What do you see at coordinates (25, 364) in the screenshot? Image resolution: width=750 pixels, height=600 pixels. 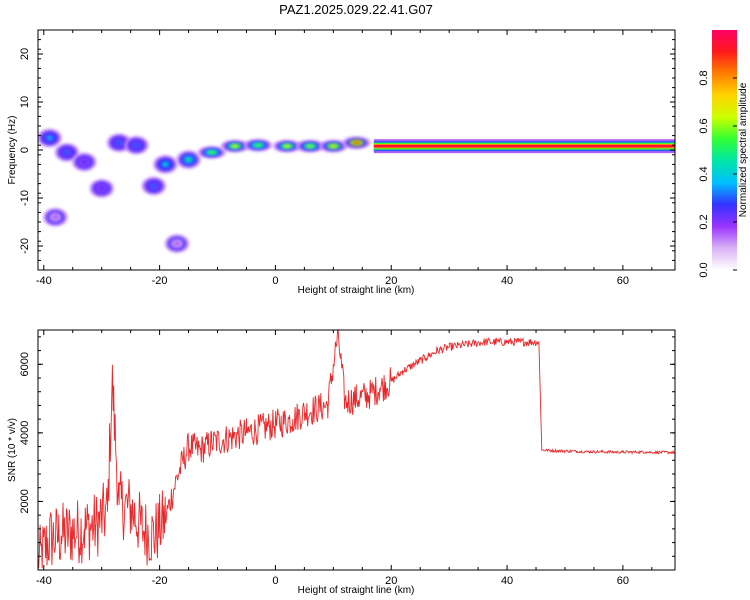 I see `snr-y-tick-label: 6000` at bounding box center [25, 364].